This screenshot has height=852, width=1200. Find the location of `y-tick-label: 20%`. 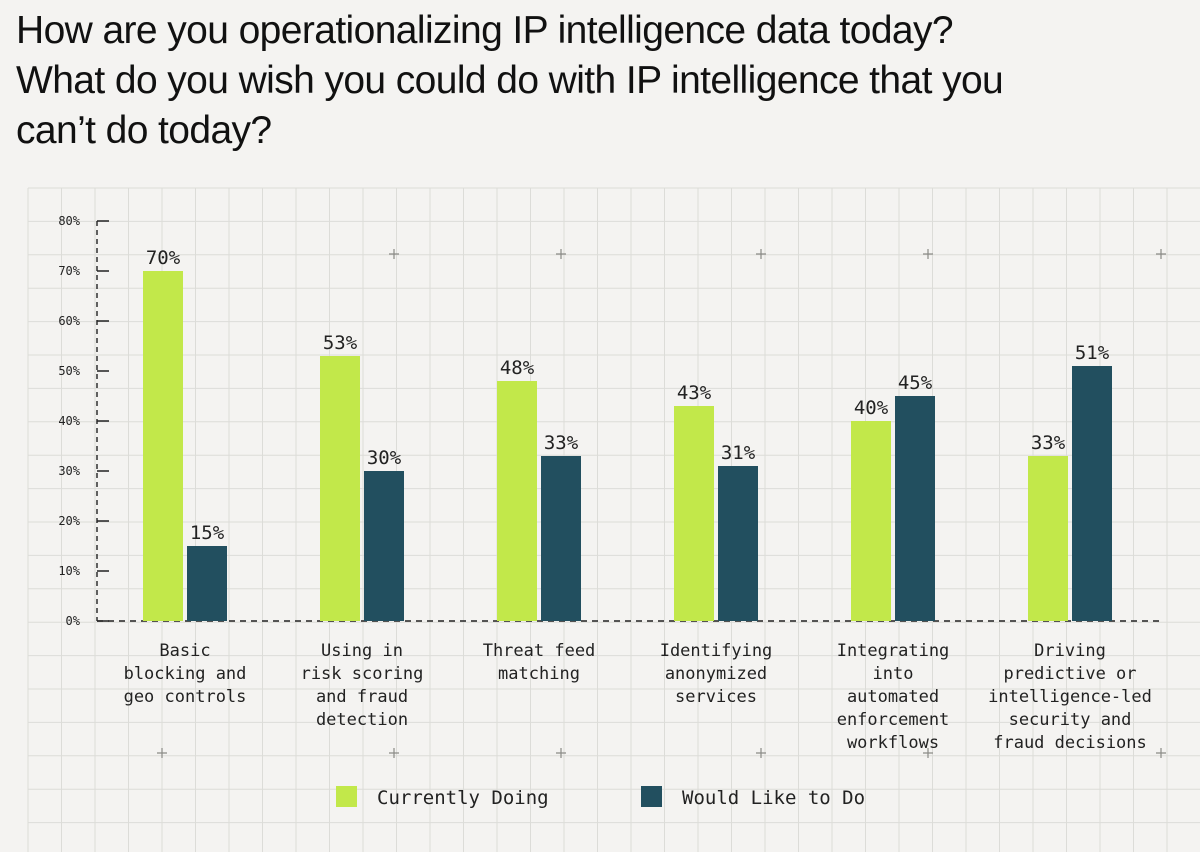

y-tick-label: 20% is located at coordinates (69, 521).